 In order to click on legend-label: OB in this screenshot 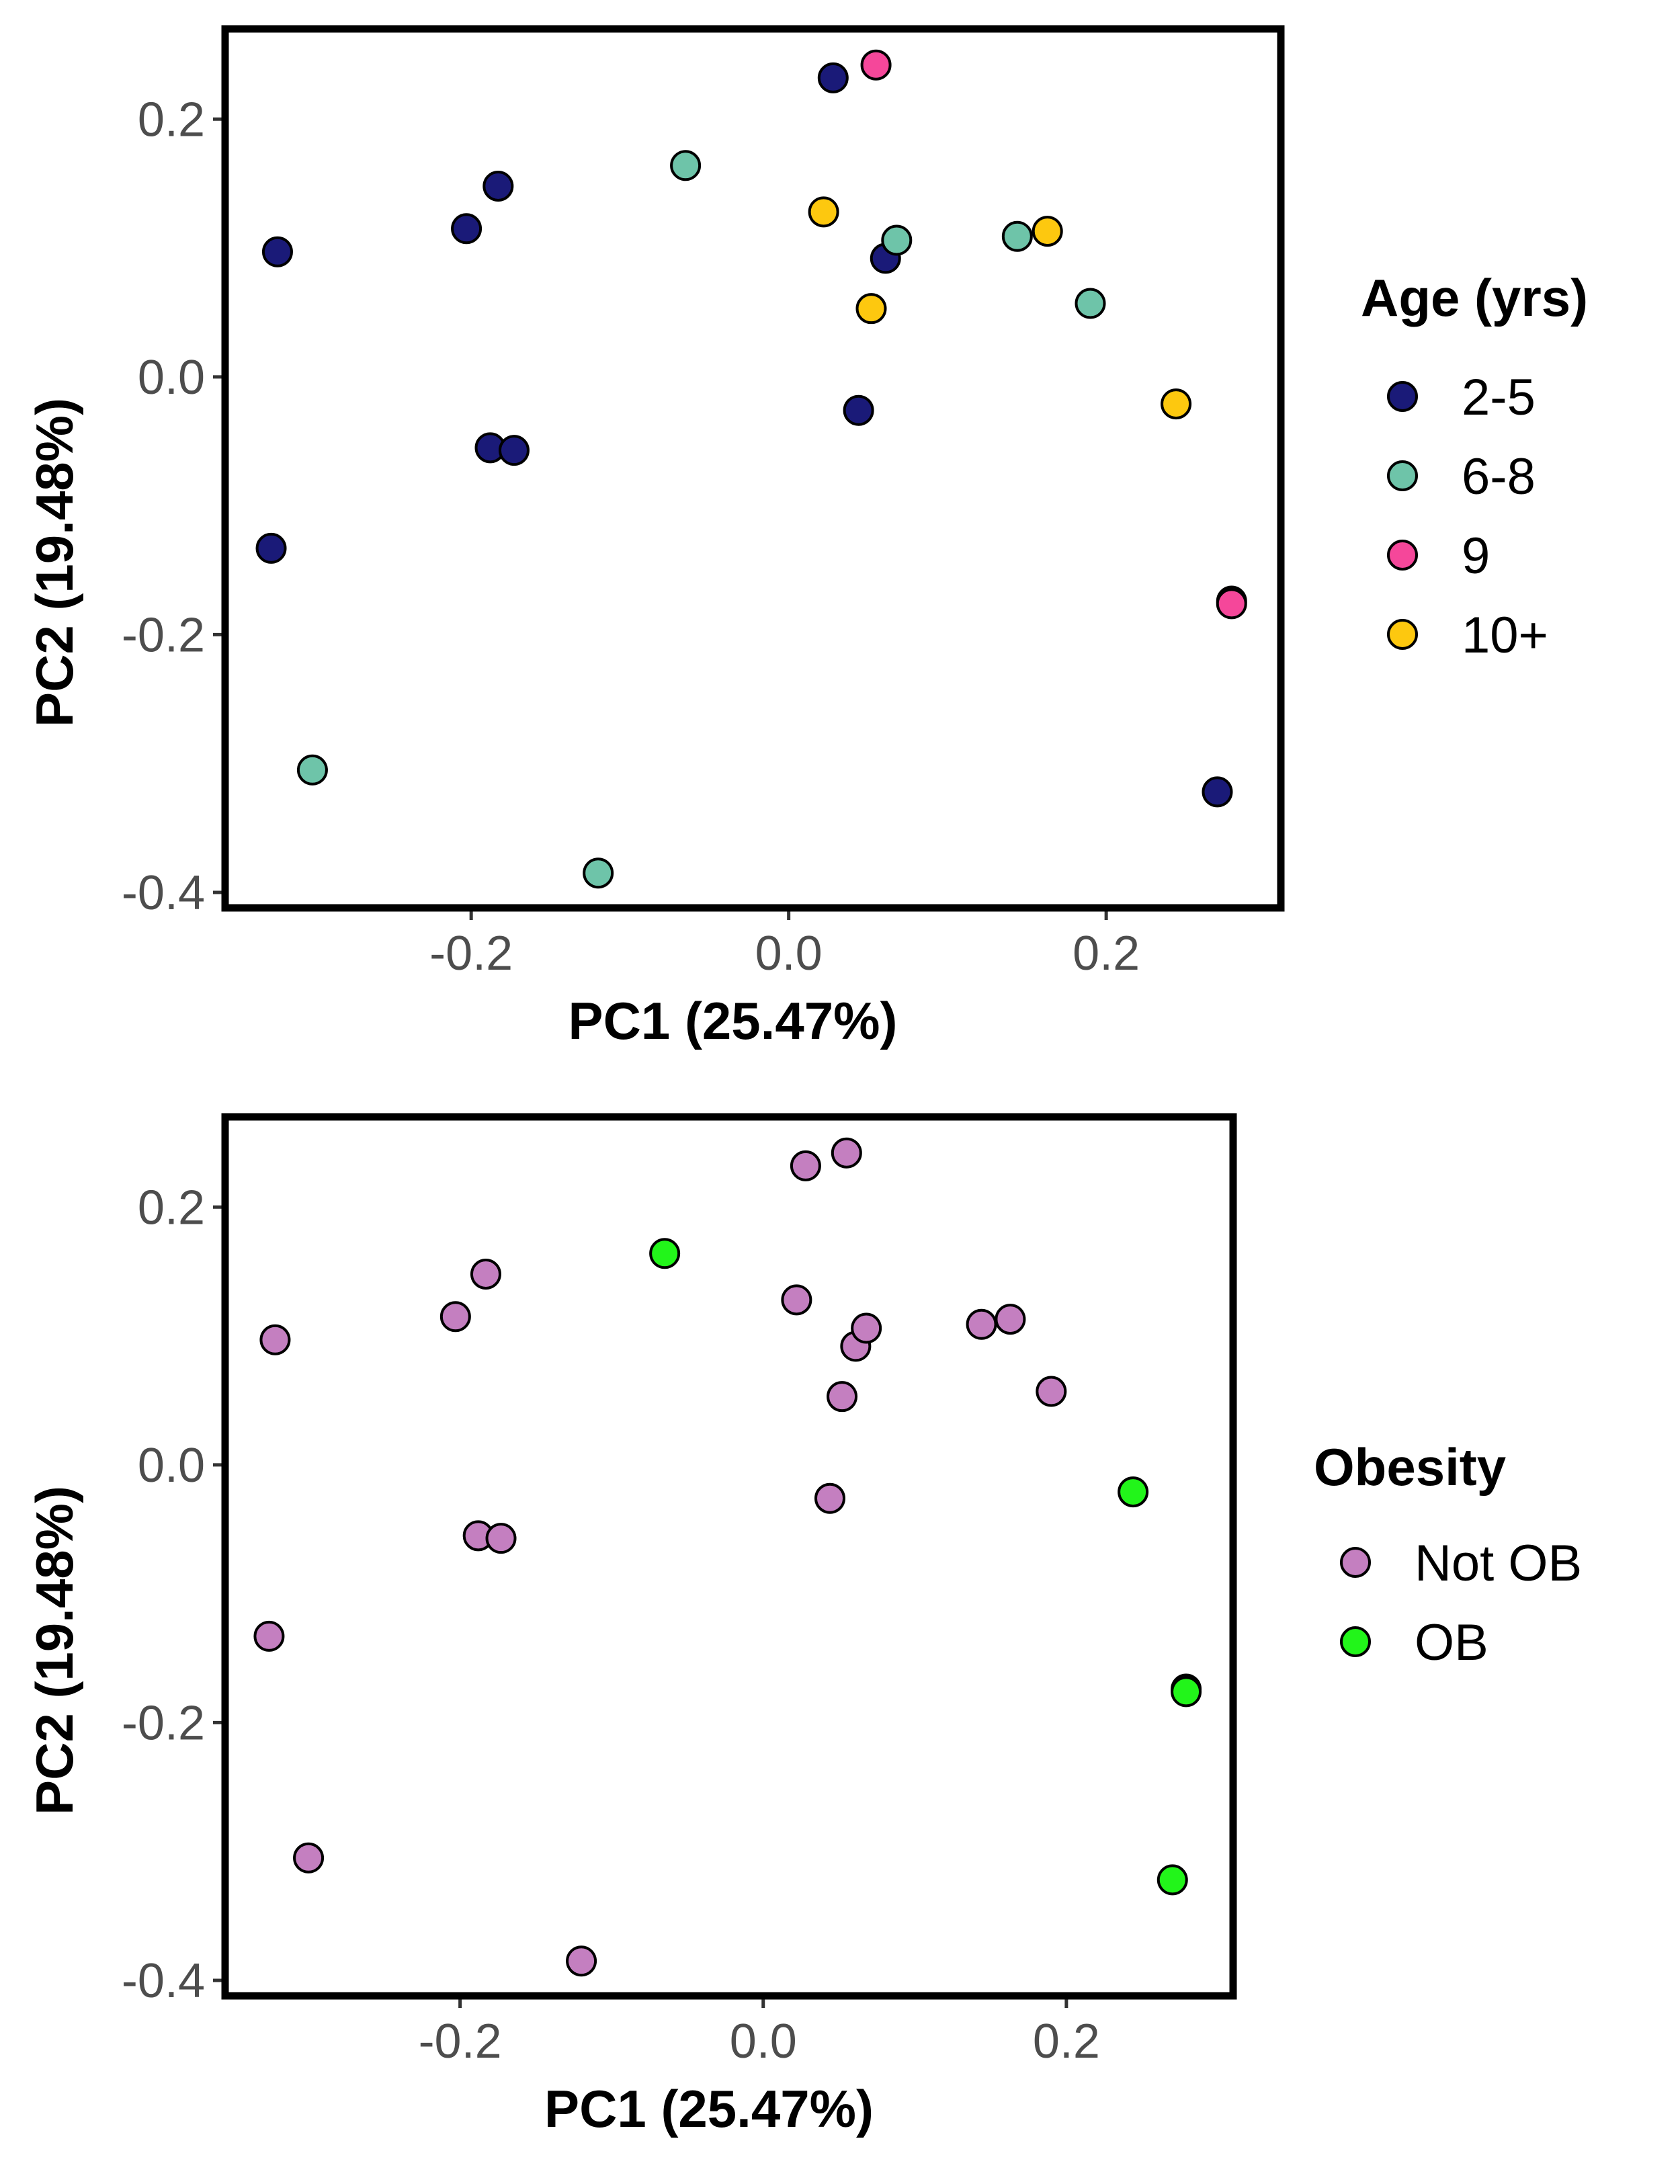, I will do `click(1451, 1642)`.